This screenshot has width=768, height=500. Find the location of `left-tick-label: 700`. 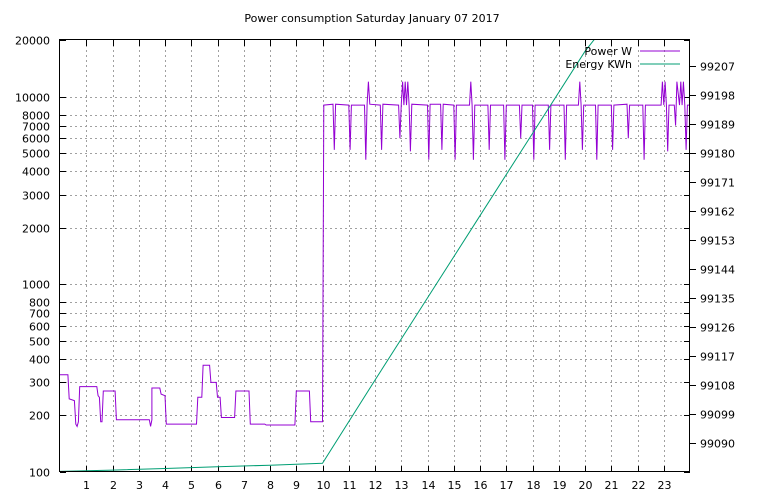

left-tick-label: 700 is located at coordinates (39, 314).